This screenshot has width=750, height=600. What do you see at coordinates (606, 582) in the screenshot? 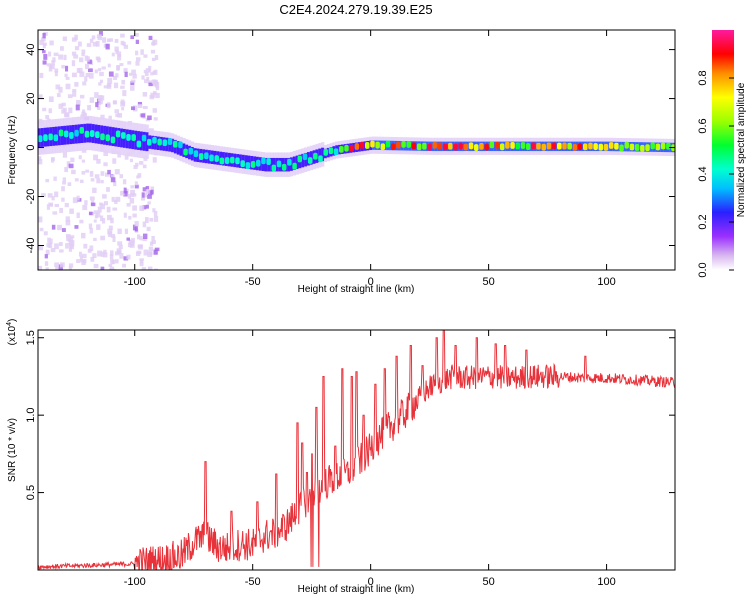
I see `x-tick-label: 100` at bounding box center [606, 582].